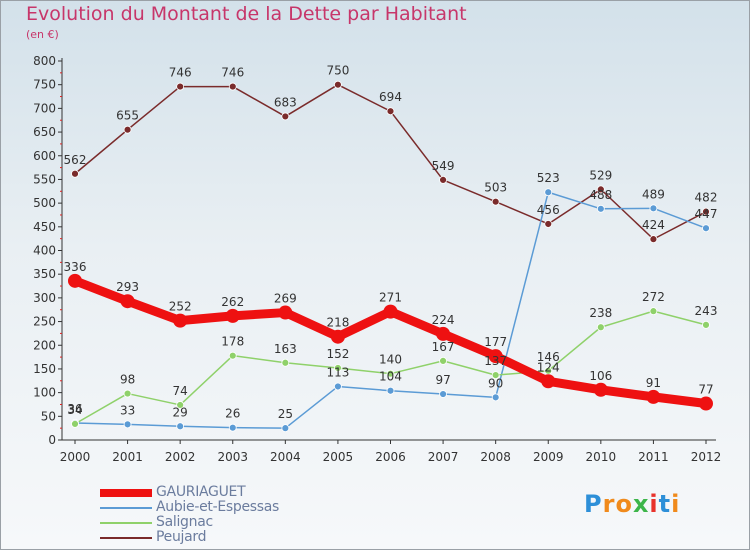 Image resolution: width=750 pixels, height=550 pixels. I want to click on data-label-gauriaguet: 218, so click(337, 323).